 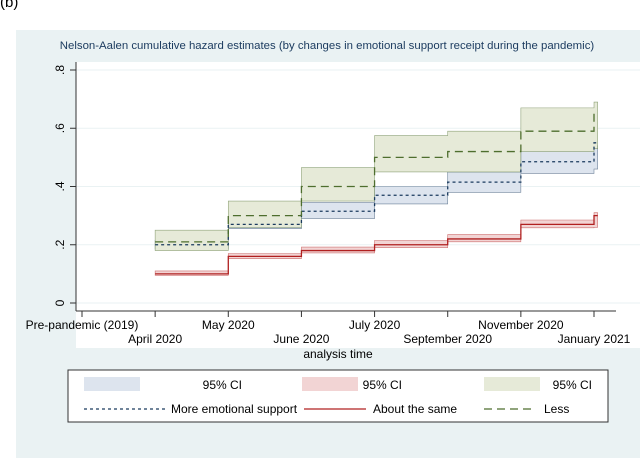 I want to click on y-tick-label: .8, so click(x=60, y=70).